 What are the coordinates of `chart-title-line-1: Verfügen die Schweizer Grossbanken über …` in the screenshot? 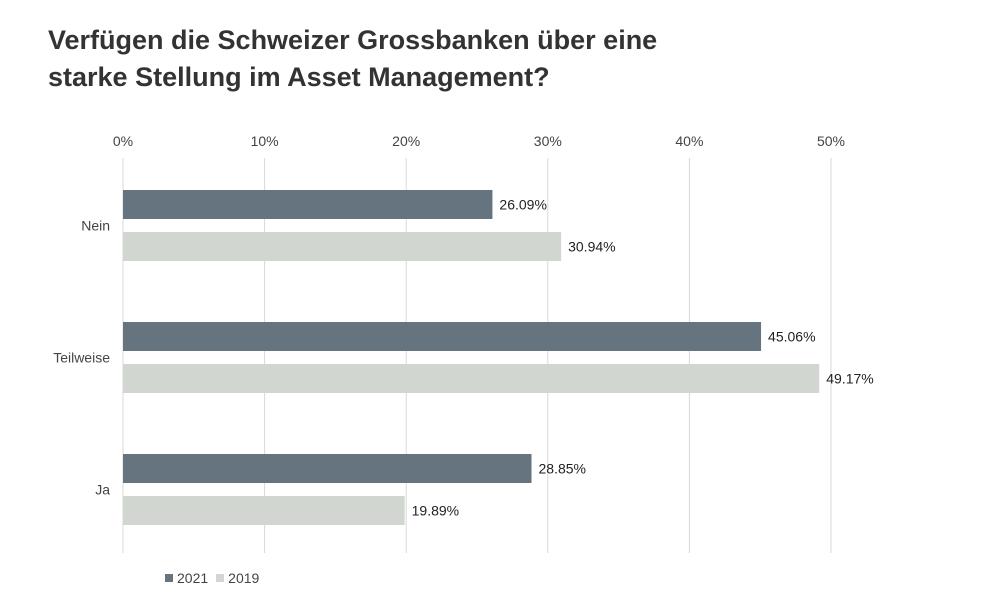 It's located at (353, 40).